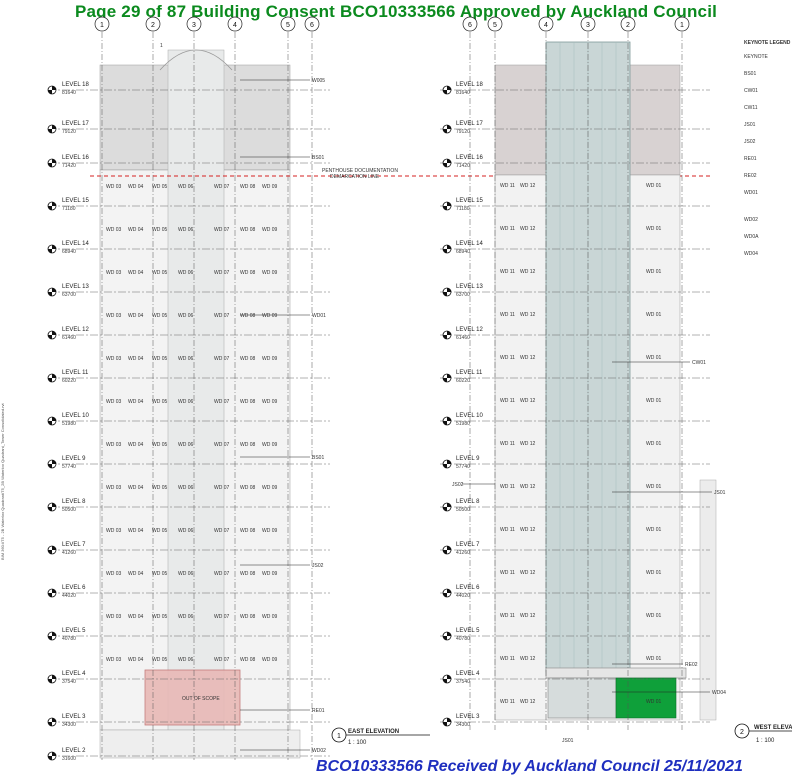 The image size is (792, 780). What do you see at coordinates (74, 459) in the screenshot?
I see `level-name: LEVEL 9` at bounding box center [74, 459].